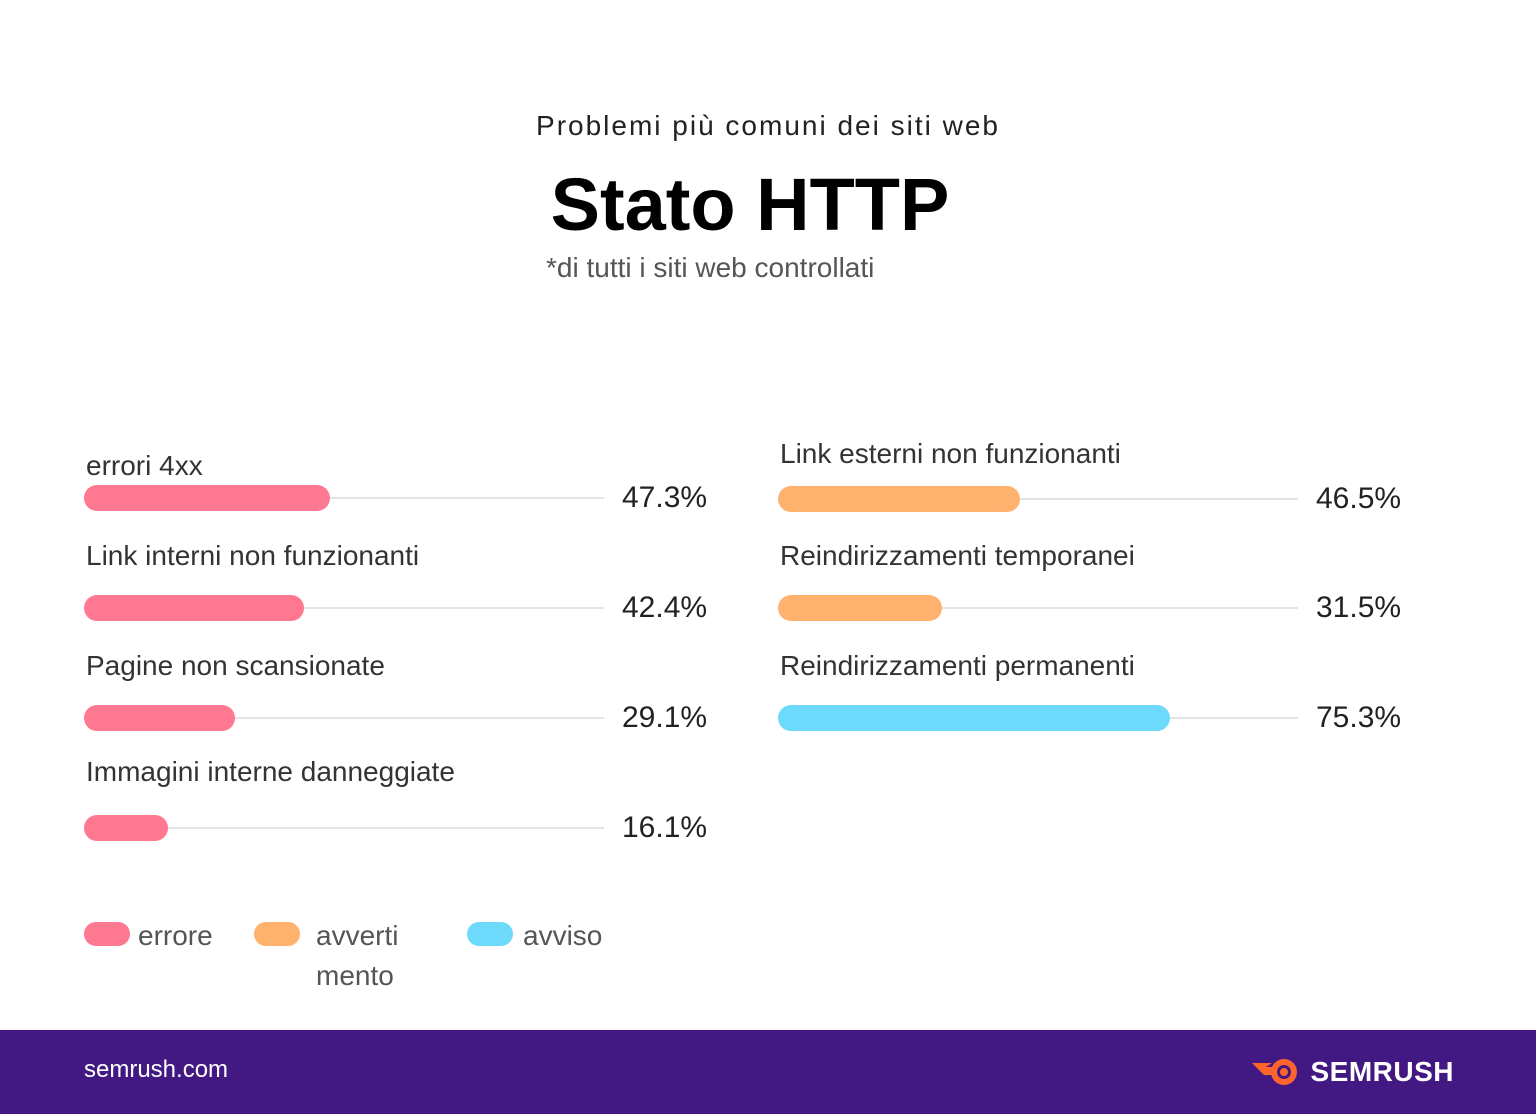  What do you see at coordinates (957, 555) in the screenshot?
I see `bar-label: Reindirizzamenti temporanei` at bounding box center [957, 555].